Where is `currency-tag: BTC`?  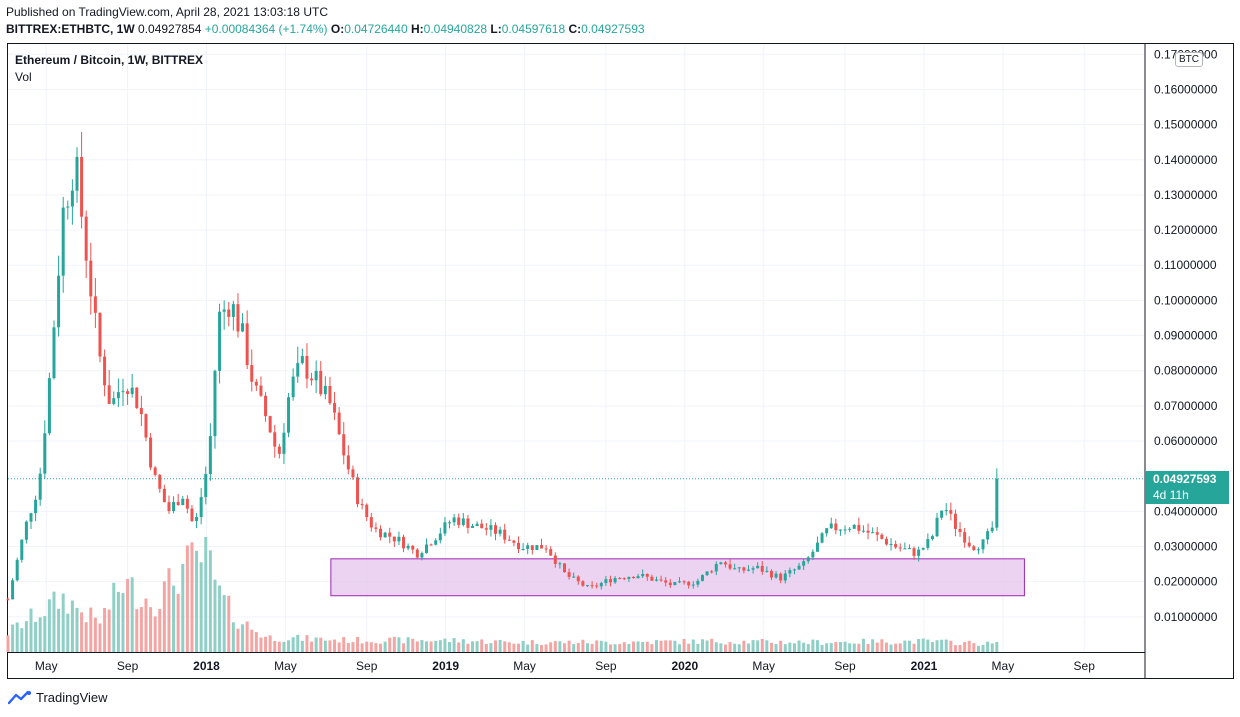
currency-tag: BTC is located at coordinates (1189, 59).